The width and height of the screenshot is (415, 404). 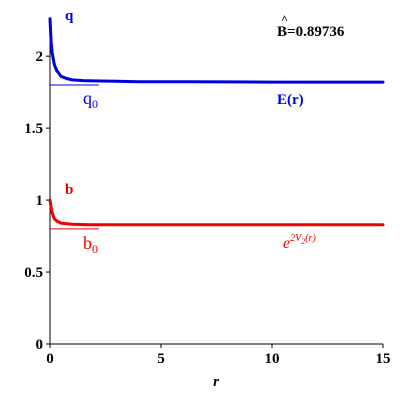 What do you see at coordinates (316, 32) in the screenshot?
I see `b-hat-value: =0.89736` at bounding box center [316, 32].